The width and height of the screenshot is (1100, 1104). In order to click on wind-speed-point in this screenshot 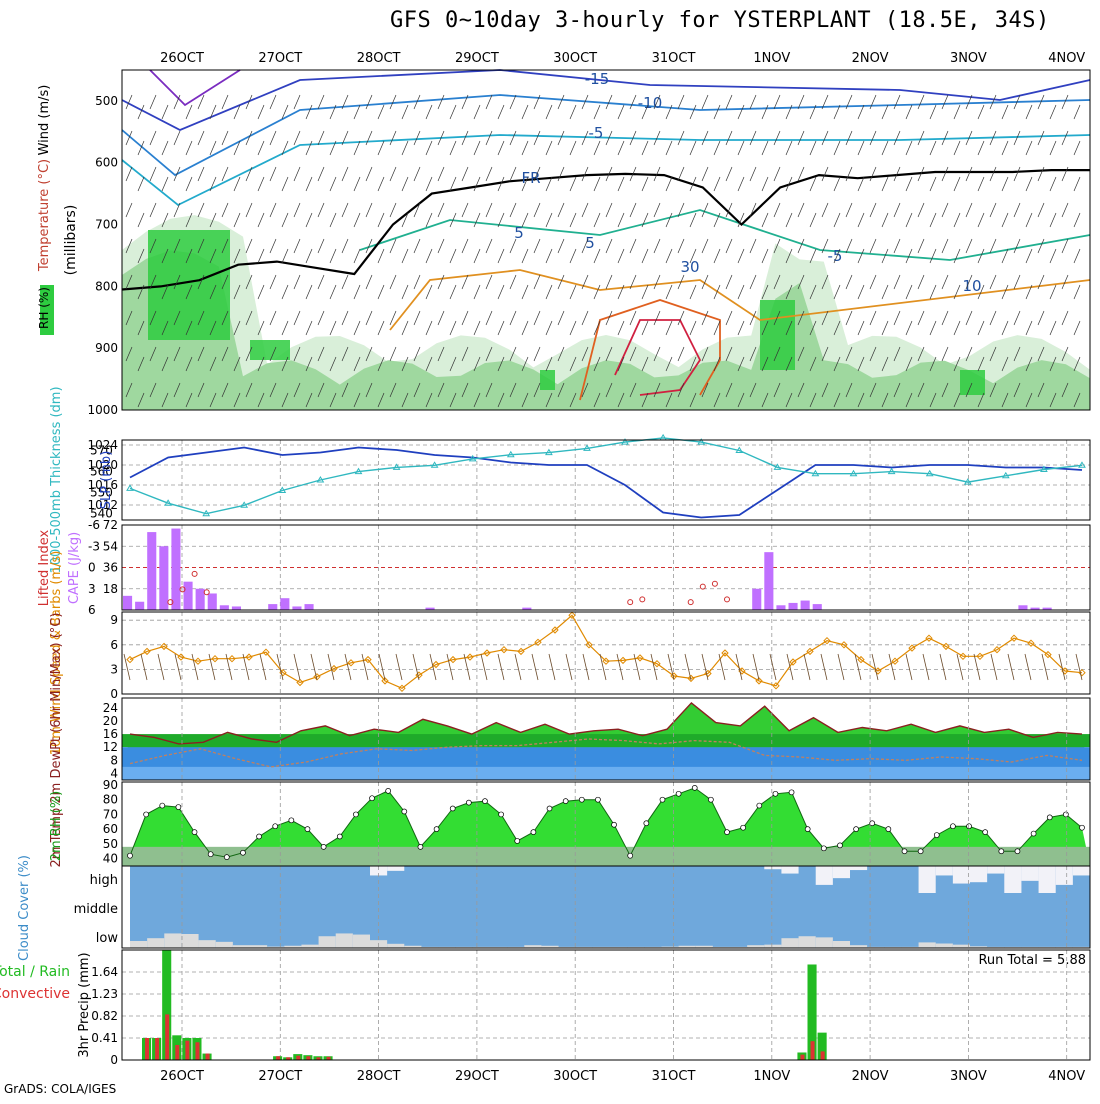, I will do `click(215, 658)`.